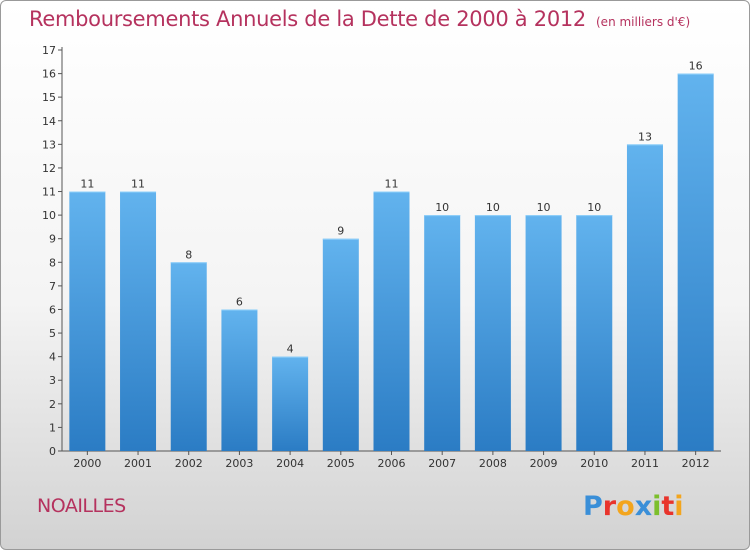 Image resolution: width=750 pixels, height=550 pixels. What do you see at coordinates (87, 463) in the screenshot?
I see `x-tick-label: 2000` at bounding box center [87, 463].